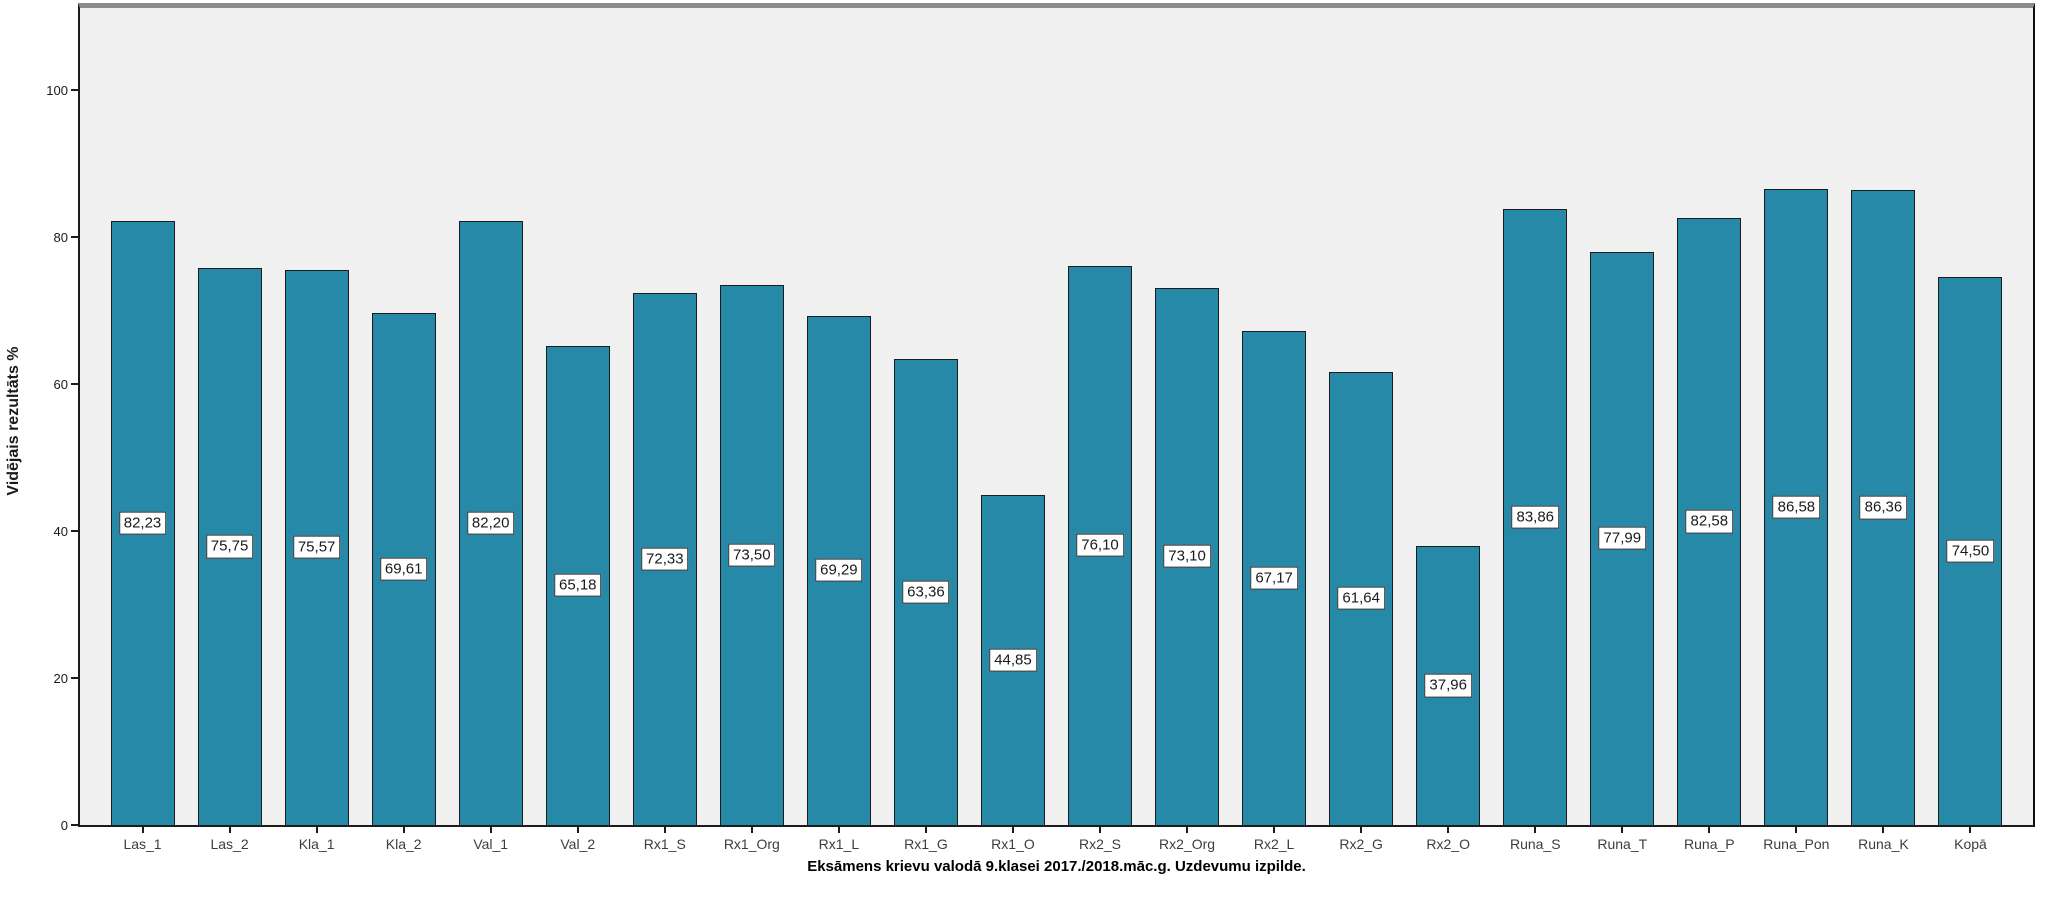 Image resolution: width=2057 pixels, height=900 pixels. I want to click on x-tick-label-Runa_K: Runa_K, so click(1883, 844).